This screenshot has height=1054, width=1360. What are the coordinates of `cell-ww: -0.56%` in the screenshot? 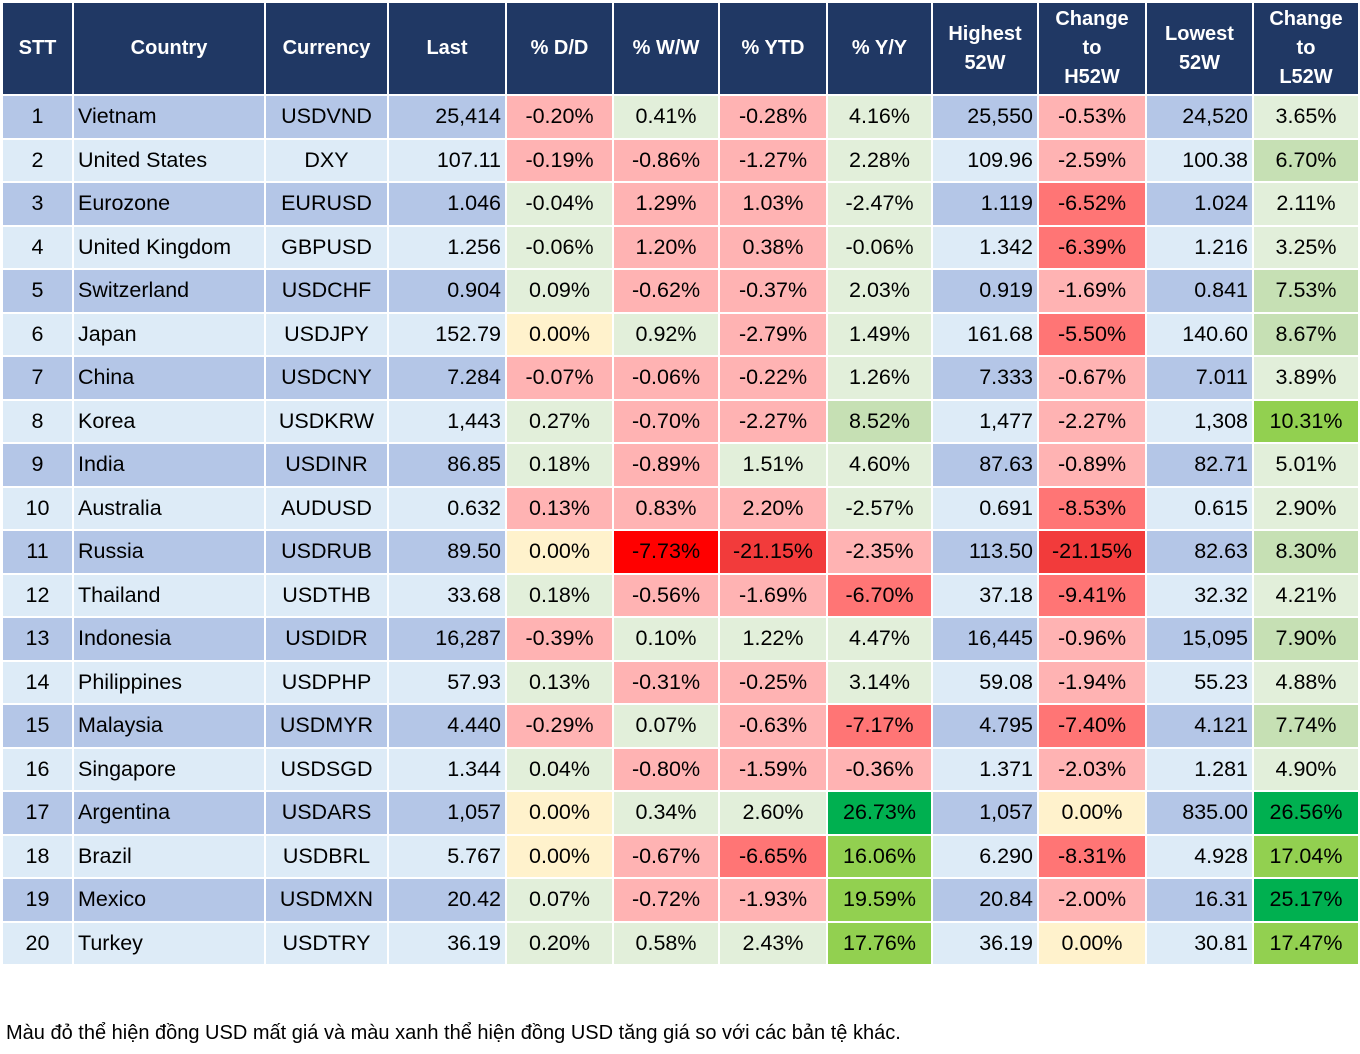 It's located at (666, 595).